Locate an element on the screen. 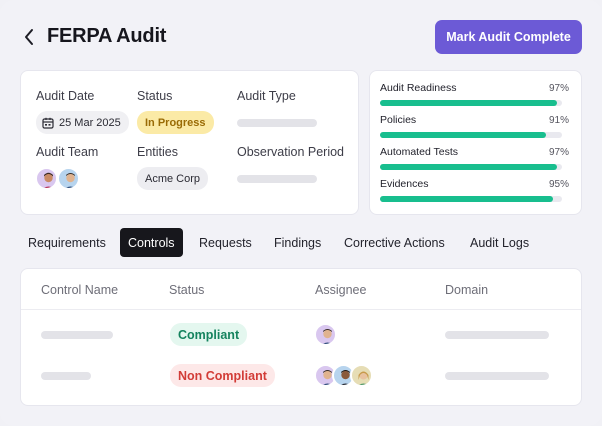 This screenshot has width=602, height=426. observation-period-placeholder is located at coordinates (277, 179).